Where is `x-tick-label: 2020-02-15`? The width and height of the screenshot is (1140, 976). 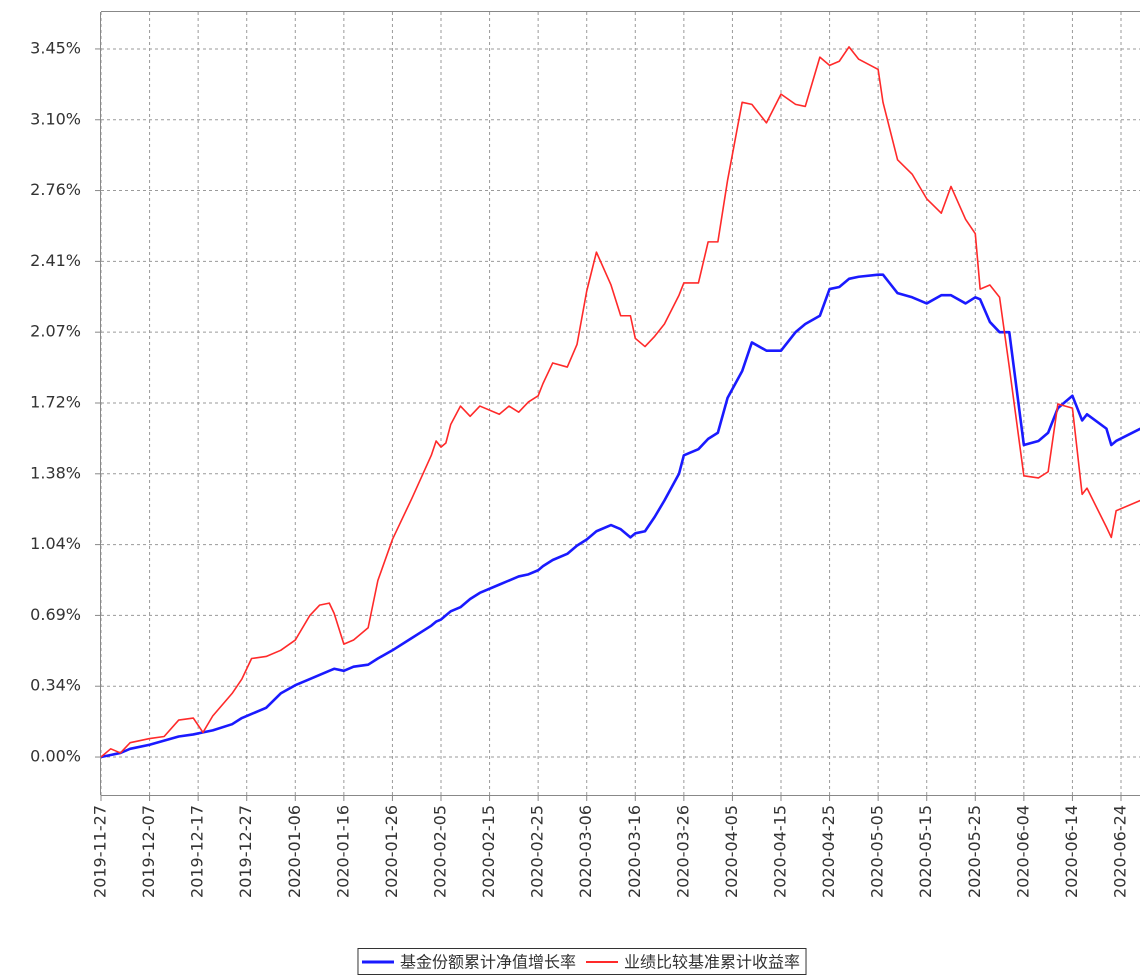
x-tick-label: 2020-02-15 is located at coordinates (488, 851).